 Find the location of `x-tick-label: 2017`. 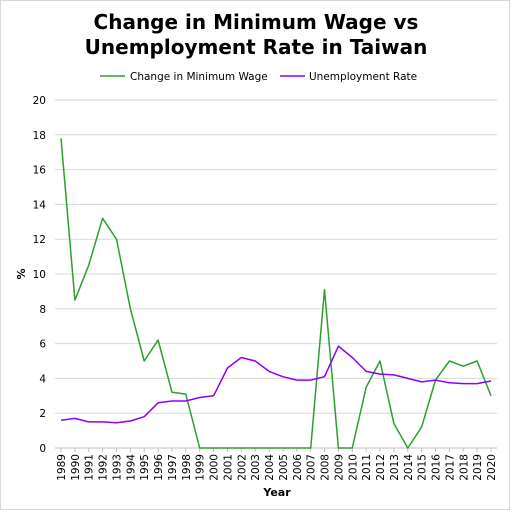

x-tick-label: 2017 is located at coordinates (450, 467).